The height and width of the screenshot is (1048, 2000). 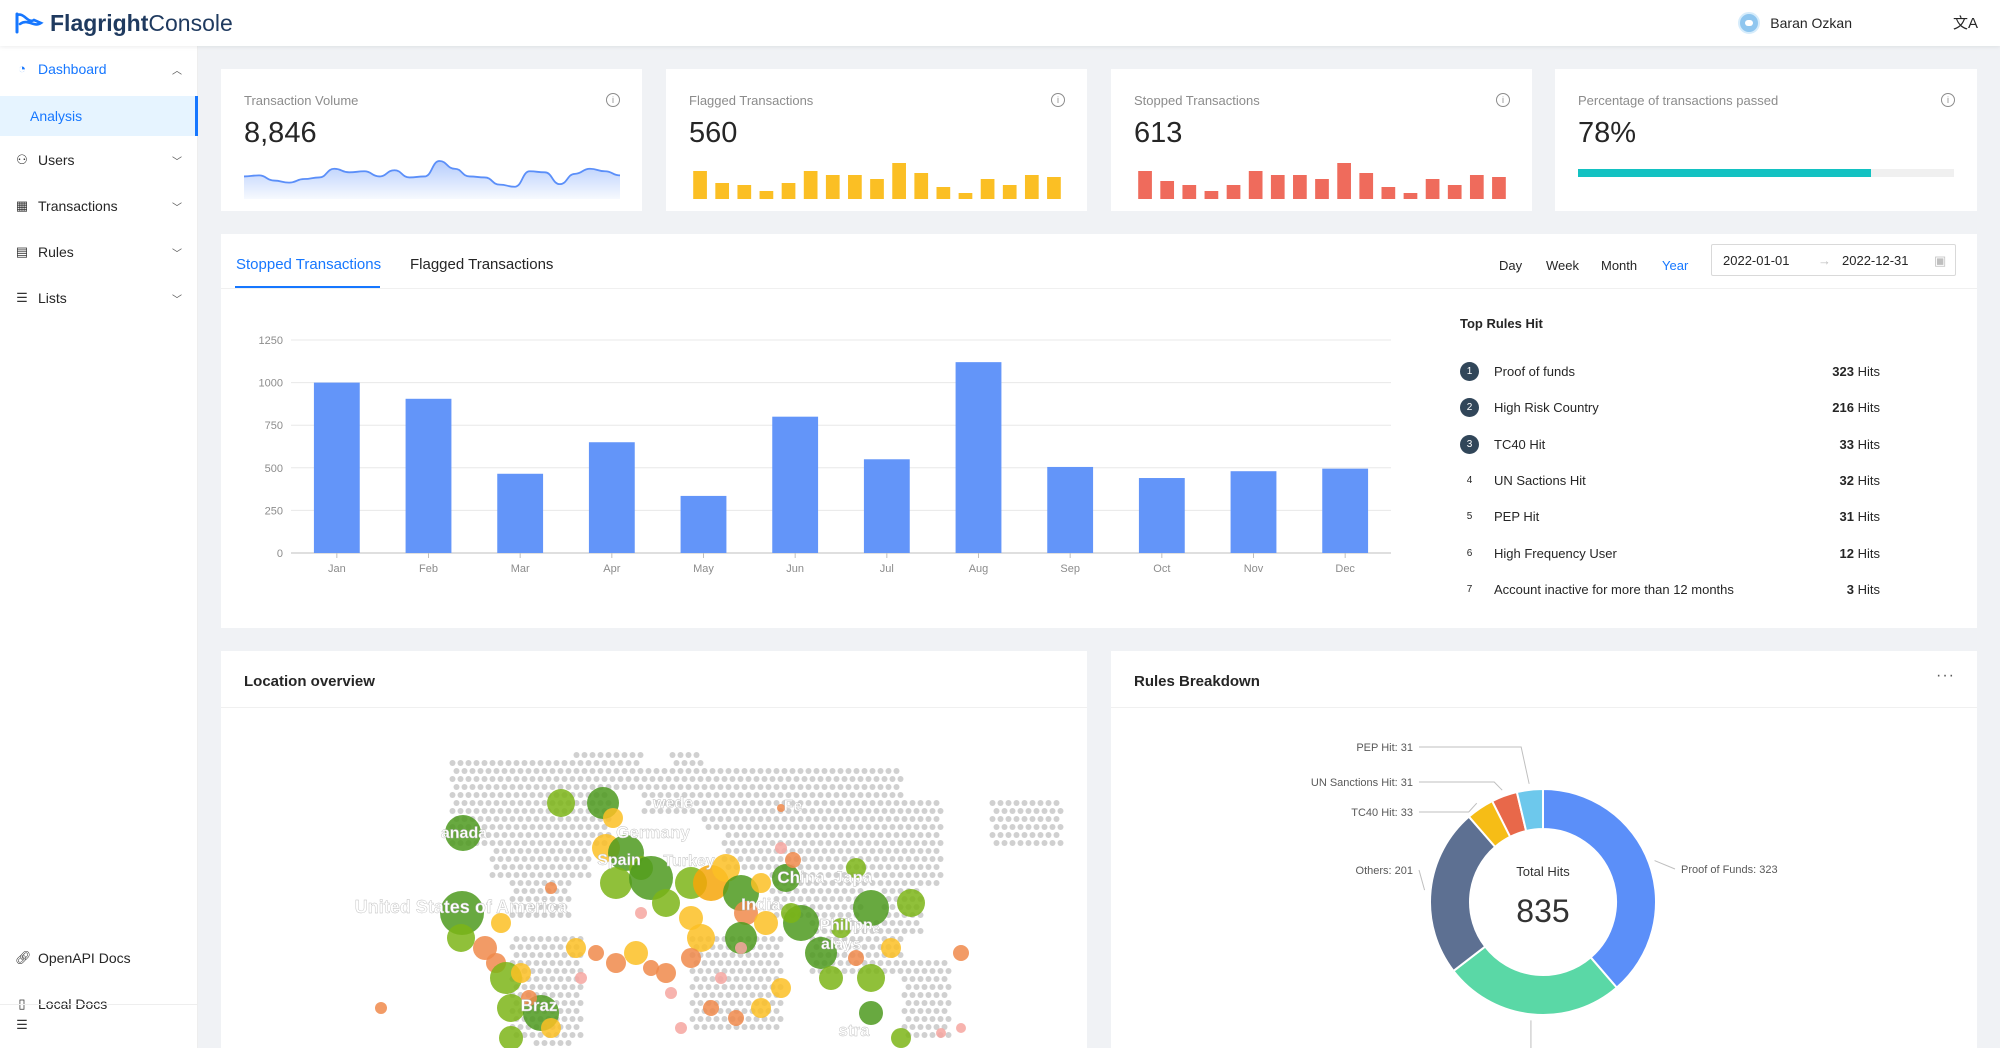 I want to click on range-day: Day, so click(x=1511, y=265).